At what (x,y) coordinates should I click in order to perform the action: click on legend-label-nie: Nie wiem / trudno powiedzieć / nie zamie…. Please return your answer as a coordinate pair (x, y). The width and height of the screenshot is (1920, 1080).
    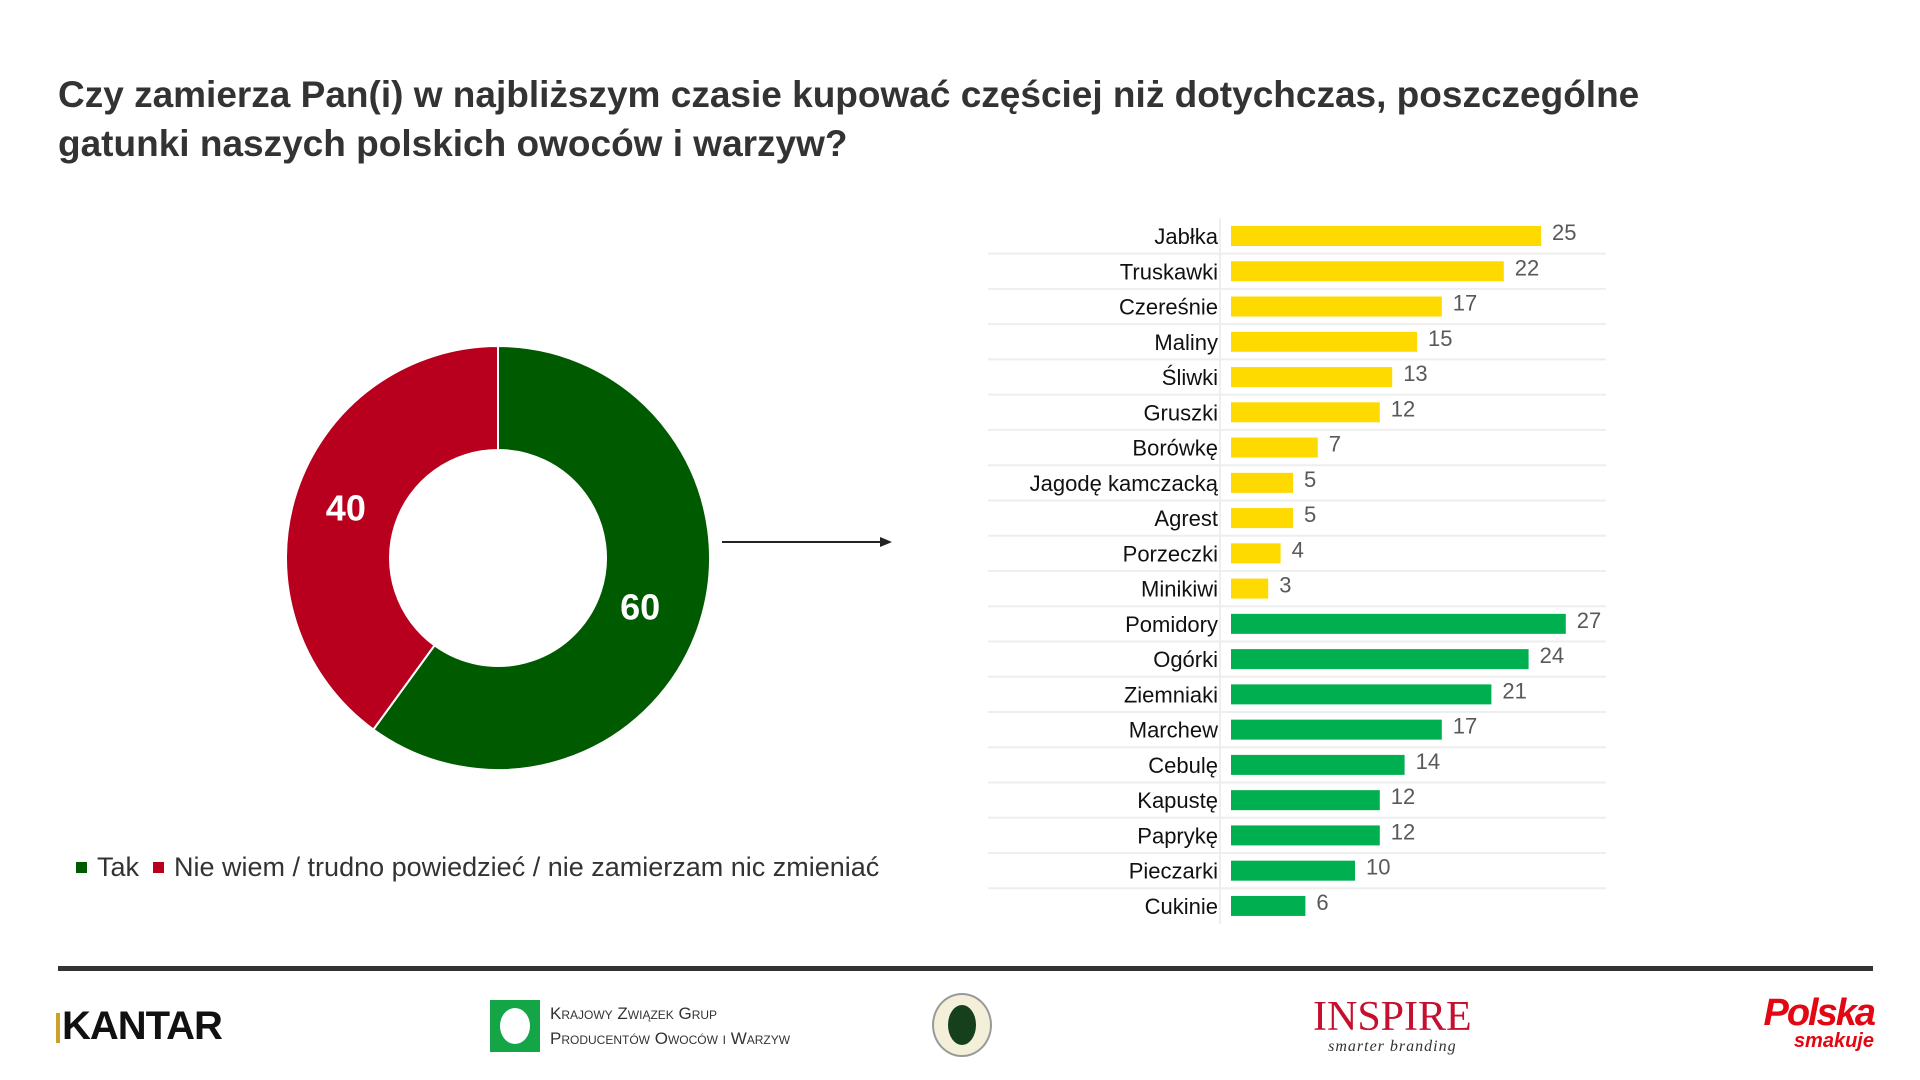
    Looking at the image, I should click on (527, 867).